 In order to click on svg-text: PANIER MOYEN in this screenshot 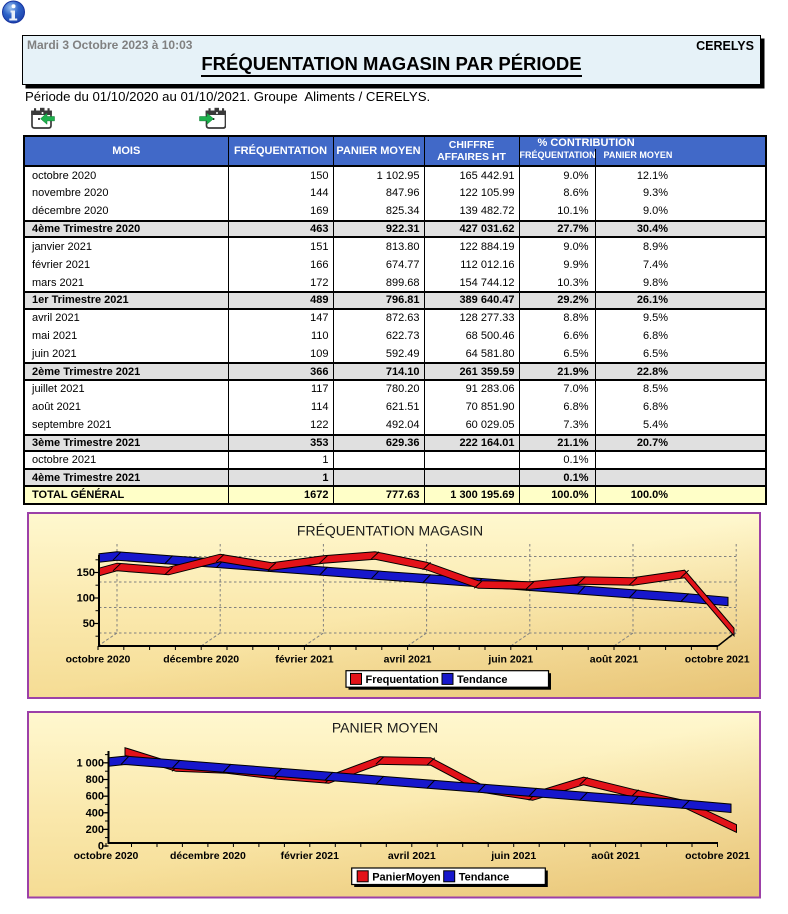, I will do `click(385, 728)`.